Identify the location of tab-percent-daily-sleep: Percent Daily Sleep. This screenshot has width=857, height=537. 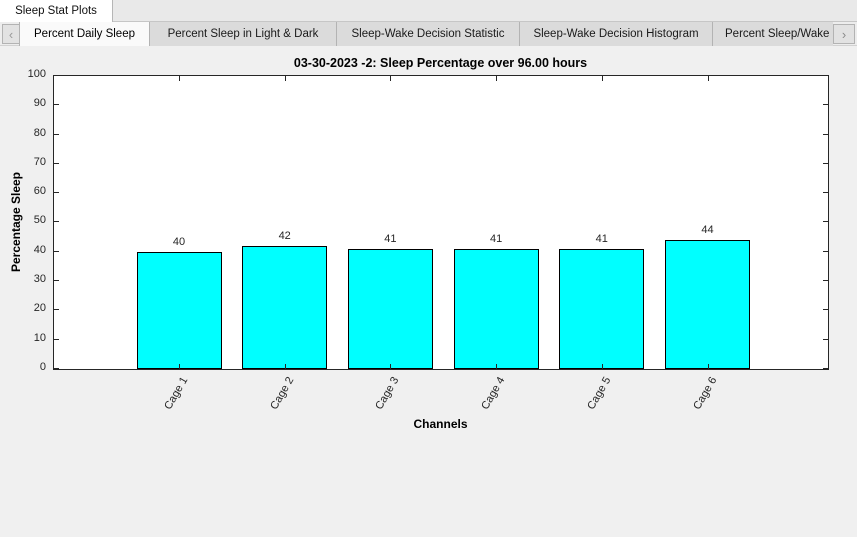
(84, 34).